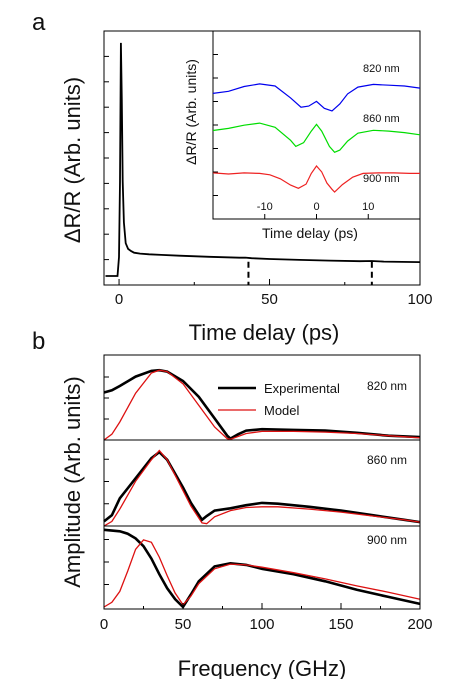 This screenshot has height=679, width=463. I want to click on inset-xlabel: Time delay (ps), so click(310, 233).